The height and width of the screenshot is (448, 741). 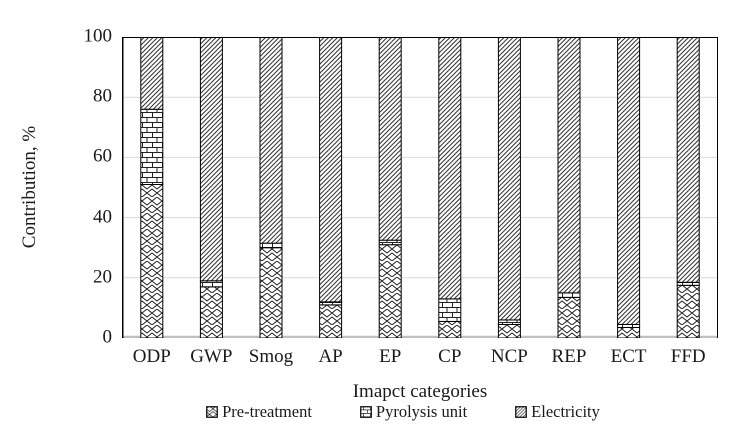 I want to click on bar-segment-ect-electricity, so click(x=629, y=181).